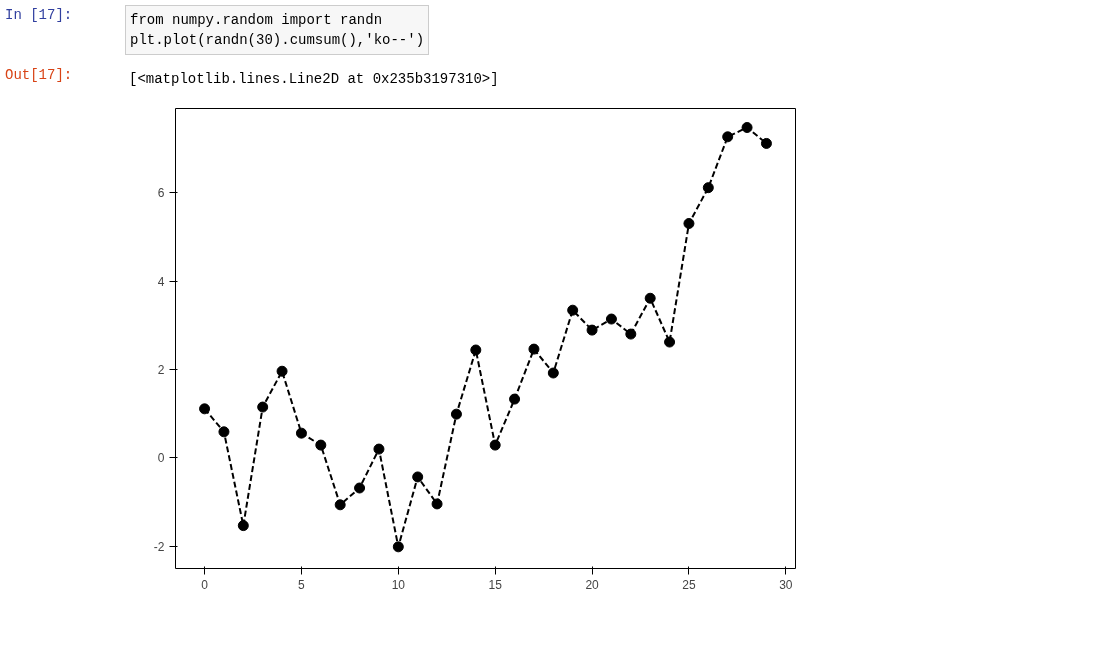  I want to click on x-tick-label: 15, so click(495, 584).